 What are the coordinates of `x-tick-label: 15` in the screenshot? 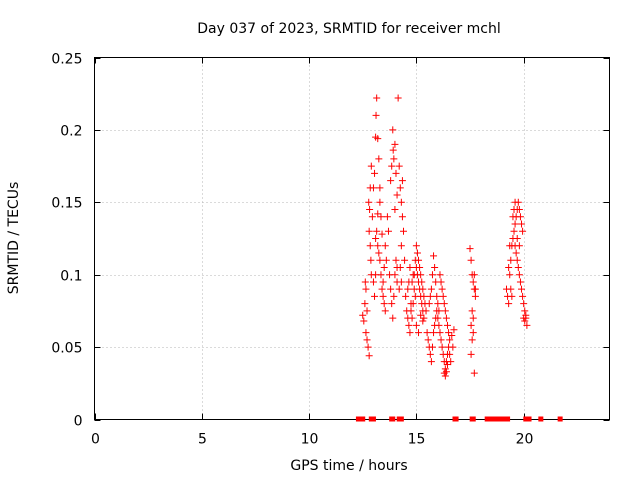 It's located at (417, 440).